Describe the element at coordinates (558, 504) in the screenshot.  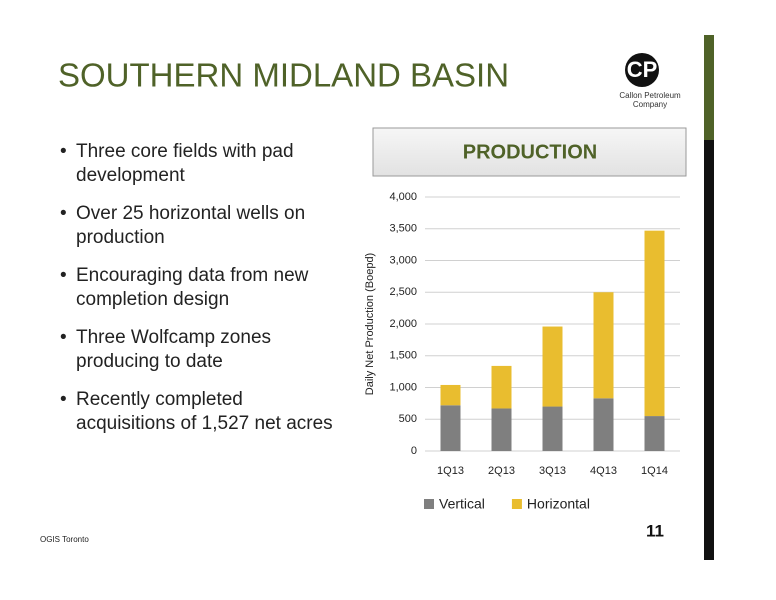
I see `legend-label: Horizontal` at that location.